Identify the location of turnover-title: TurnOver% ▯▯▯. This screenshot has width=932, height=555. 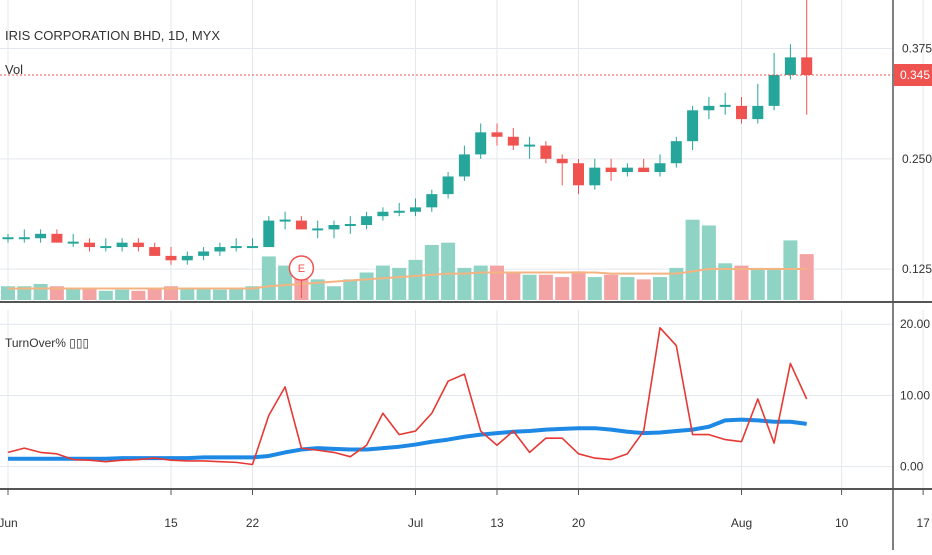
(47, 343).